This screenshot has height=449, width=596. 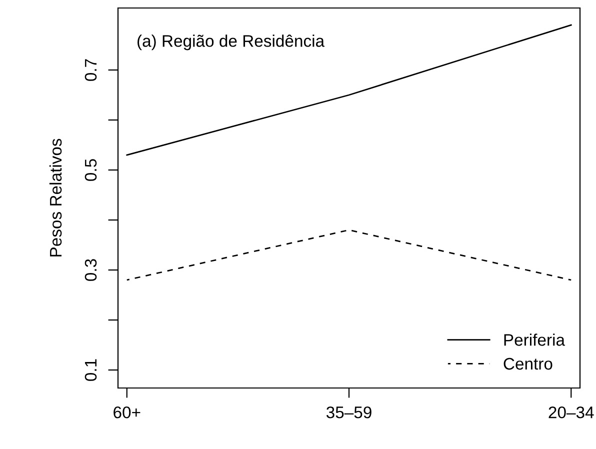 I want to click on x-tick-label: 35–59, so click(x=349, y=412).